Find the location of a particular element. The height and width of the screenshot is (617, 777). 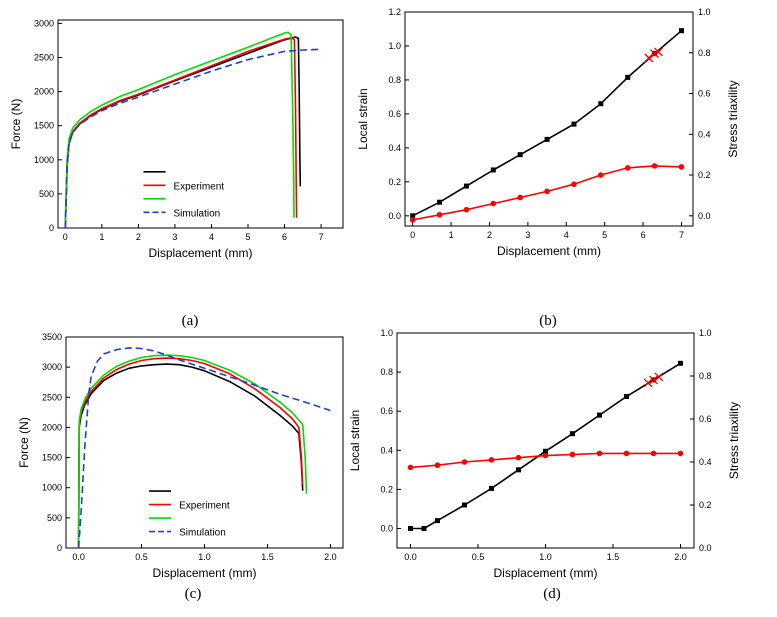

y-tick-label: 3000 is located at coordinates (52, 367).